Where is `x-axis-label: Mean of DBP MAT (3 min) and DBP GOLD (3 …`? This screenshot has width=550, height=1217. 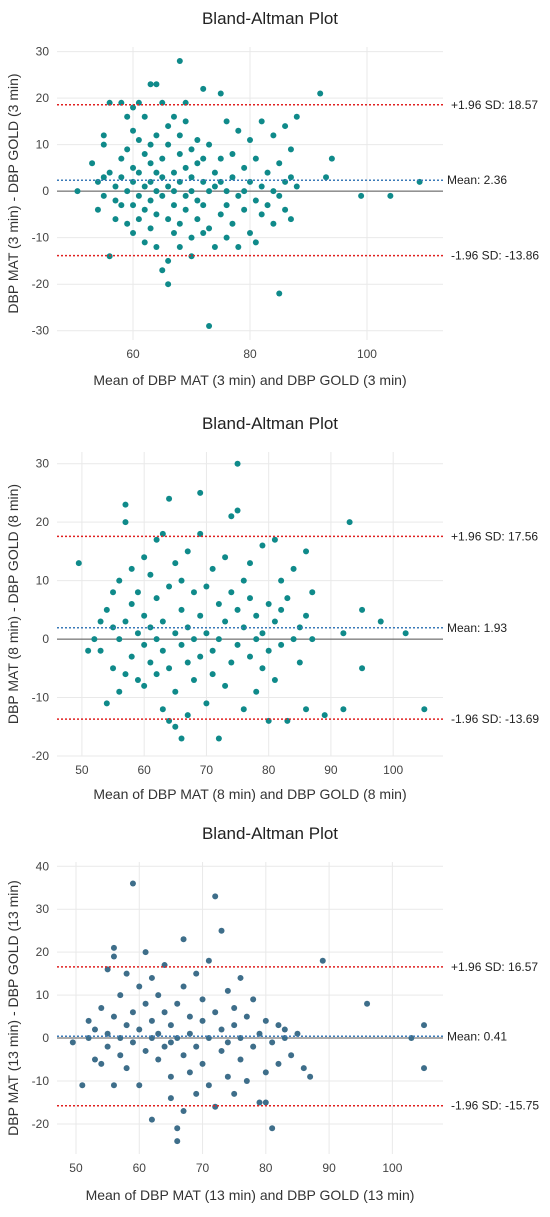
x-axis-label: Mean of DBP MAT (3 min) and DBP GOLD (3 … is located at coordinates (249, 380).